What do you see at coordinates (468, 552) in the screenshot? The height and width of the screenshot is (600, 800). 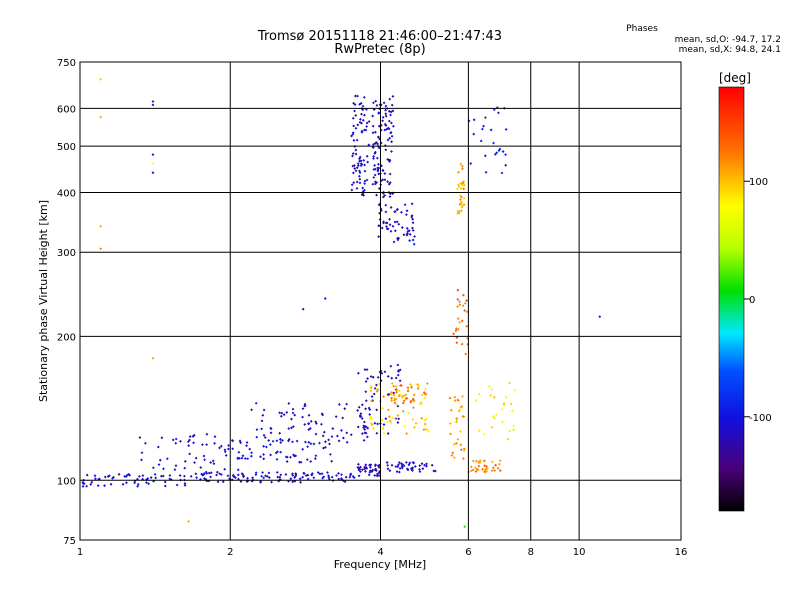 I see `x-tick-label: 6` at bounding box center [468, 552].